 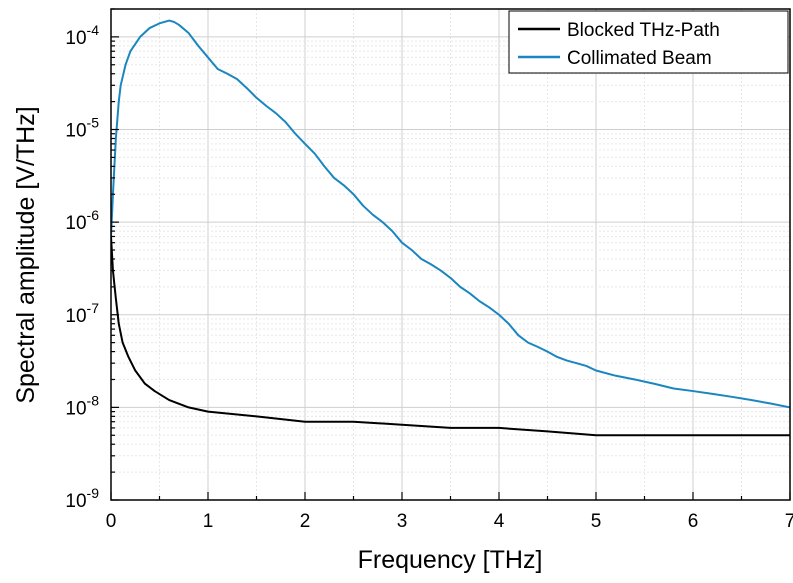 I want to click on x-tick-label: 1, so click(x=208, y=521).